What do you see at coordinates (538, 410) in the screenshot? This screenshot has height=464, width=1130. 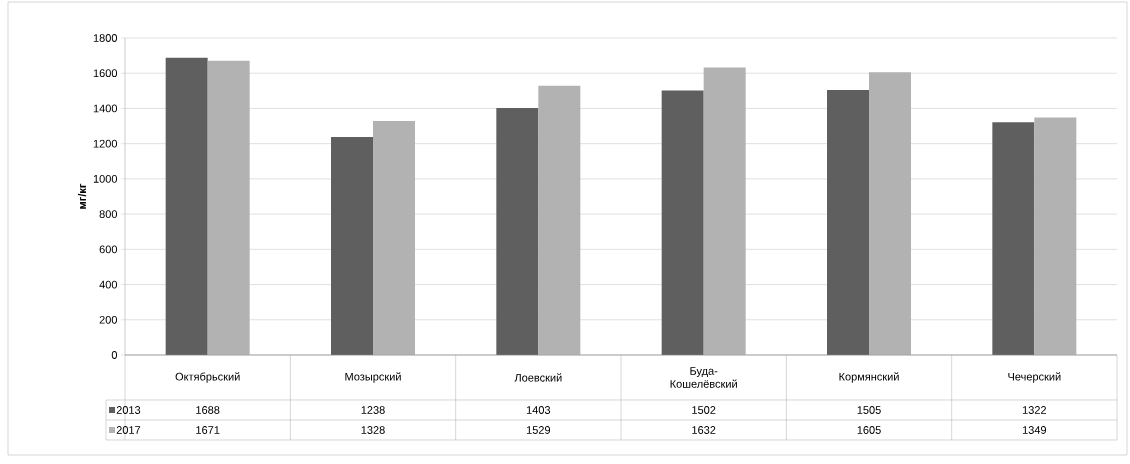 I see `data-label: 1403` at bounding box center [538, 410].